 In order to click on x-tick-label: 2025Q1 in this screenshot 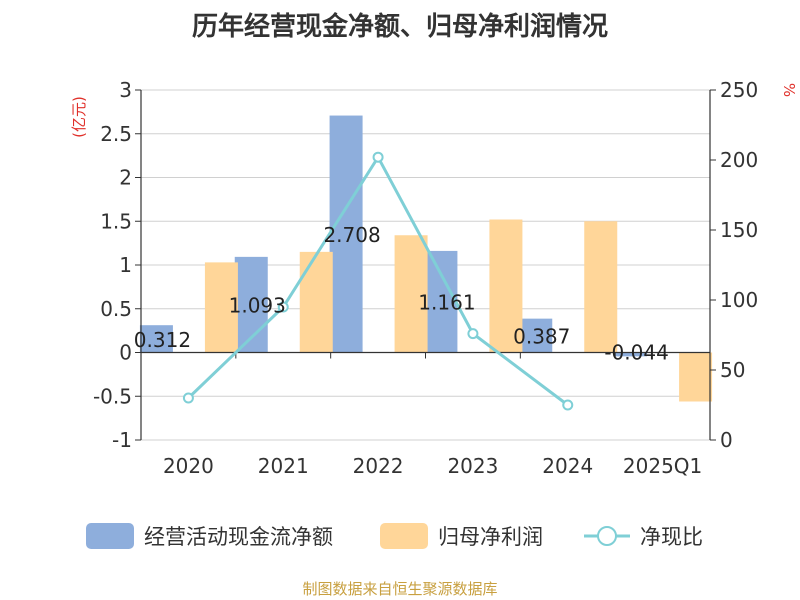, I will do `click(662, 466)`.